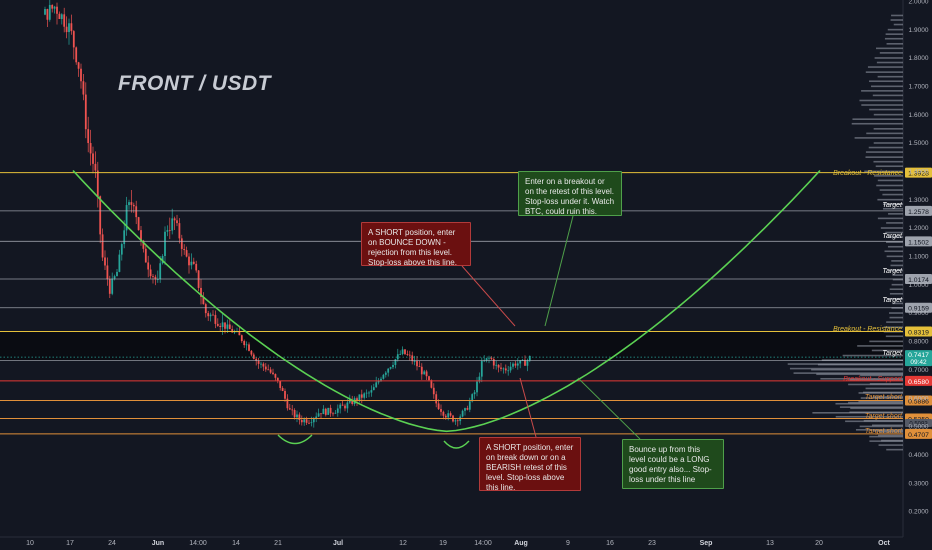 This screenshot has height=550, width=932. Describe the element at coordinates (451, 346) in the screenshot. I see `resistance-zone-band` at that location.